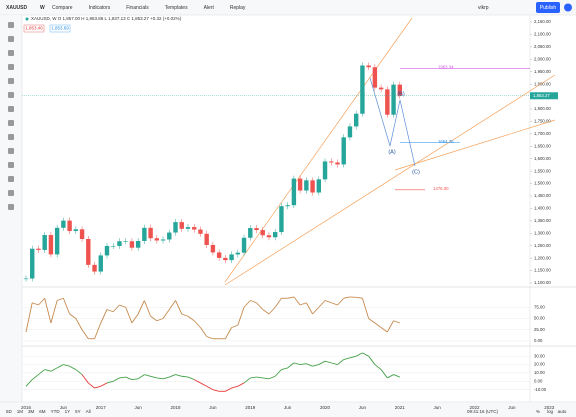 The image size is (576, 417). I want to click on level-label: 1963.34, so click(446, 67).